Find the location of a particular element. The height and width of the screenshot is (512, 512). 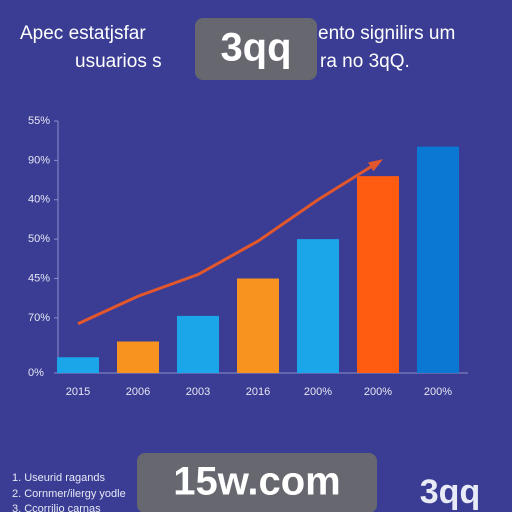

y-tick-label: 40% is located at coordinates (39, 200).